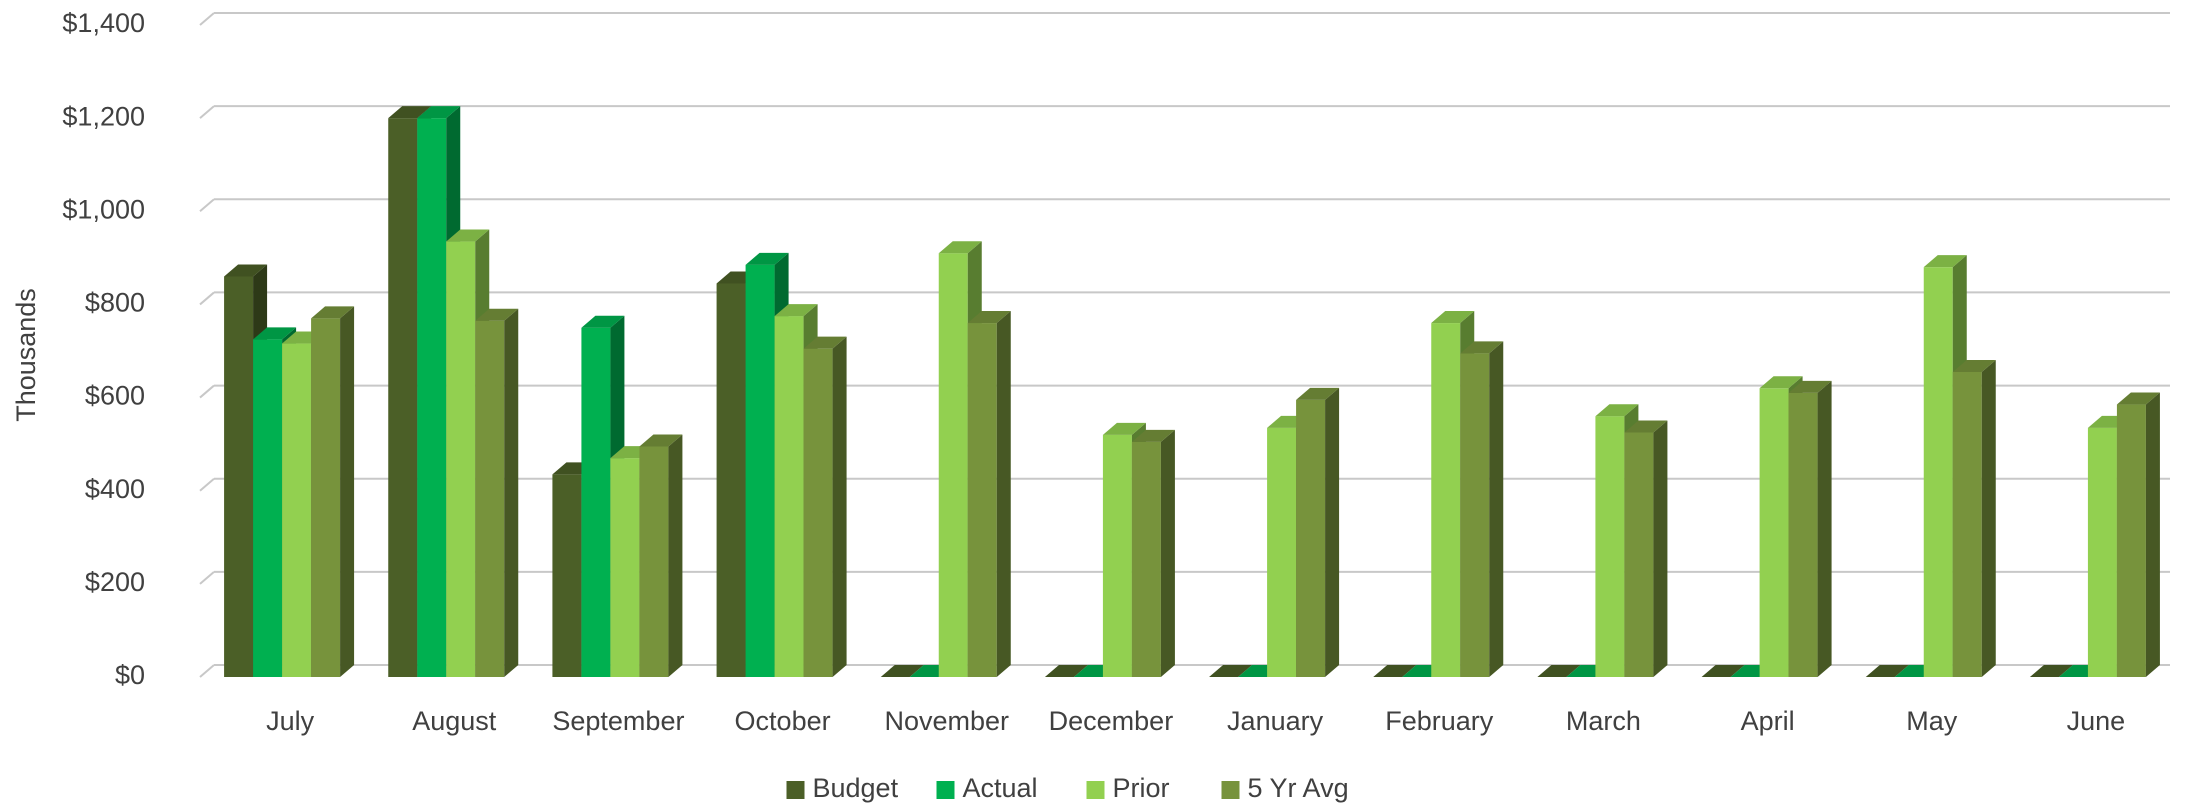 The image size is (2188, 808). I want to click on x-tick-label: February, so click(1439, 721).